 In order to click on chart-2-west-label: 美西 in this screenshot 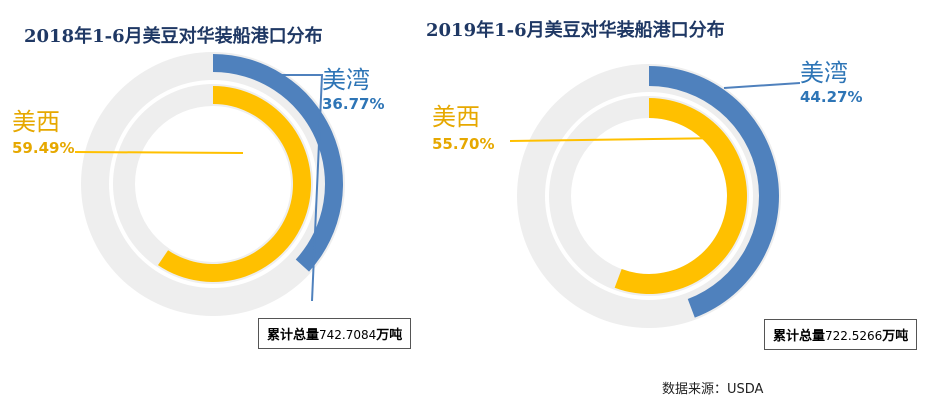, I will do `click(456, 117)`.